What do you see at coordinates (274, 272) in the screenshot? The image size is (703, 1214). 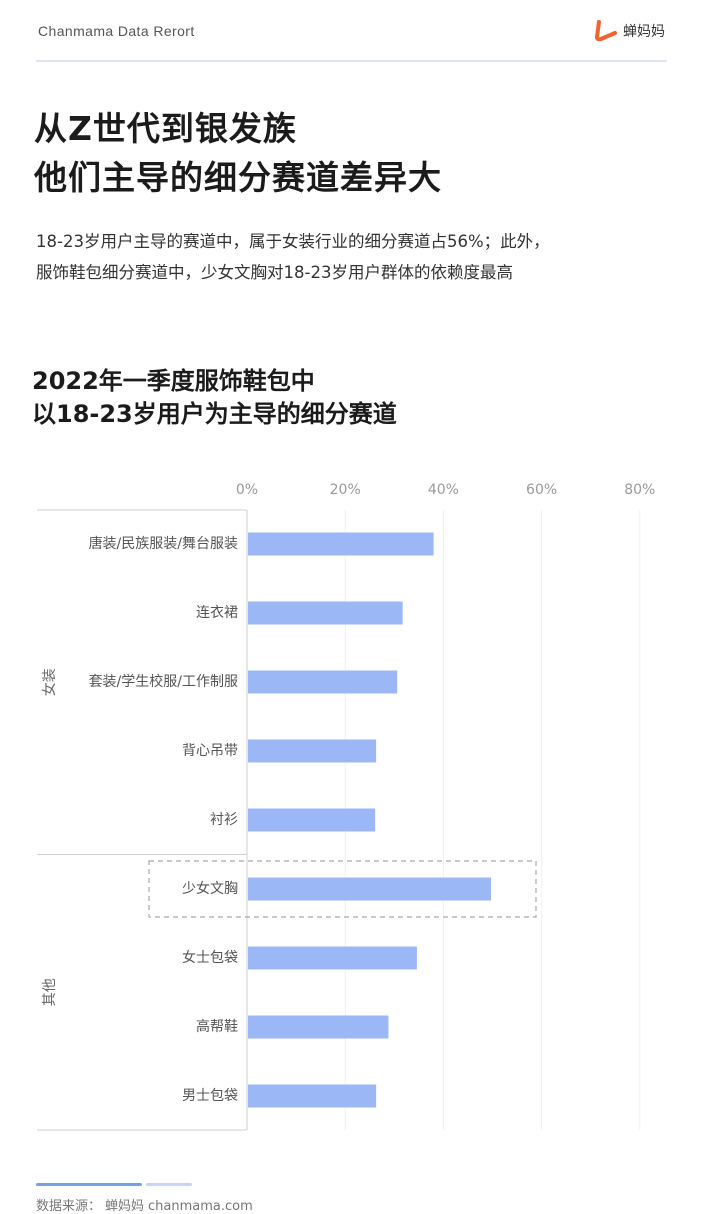 I see `subtitle-line-2: 服饰鞋包细分赛道中，少女文胸对18-23岁用户群体的依赖度最高` at bounding box center [274, 272].